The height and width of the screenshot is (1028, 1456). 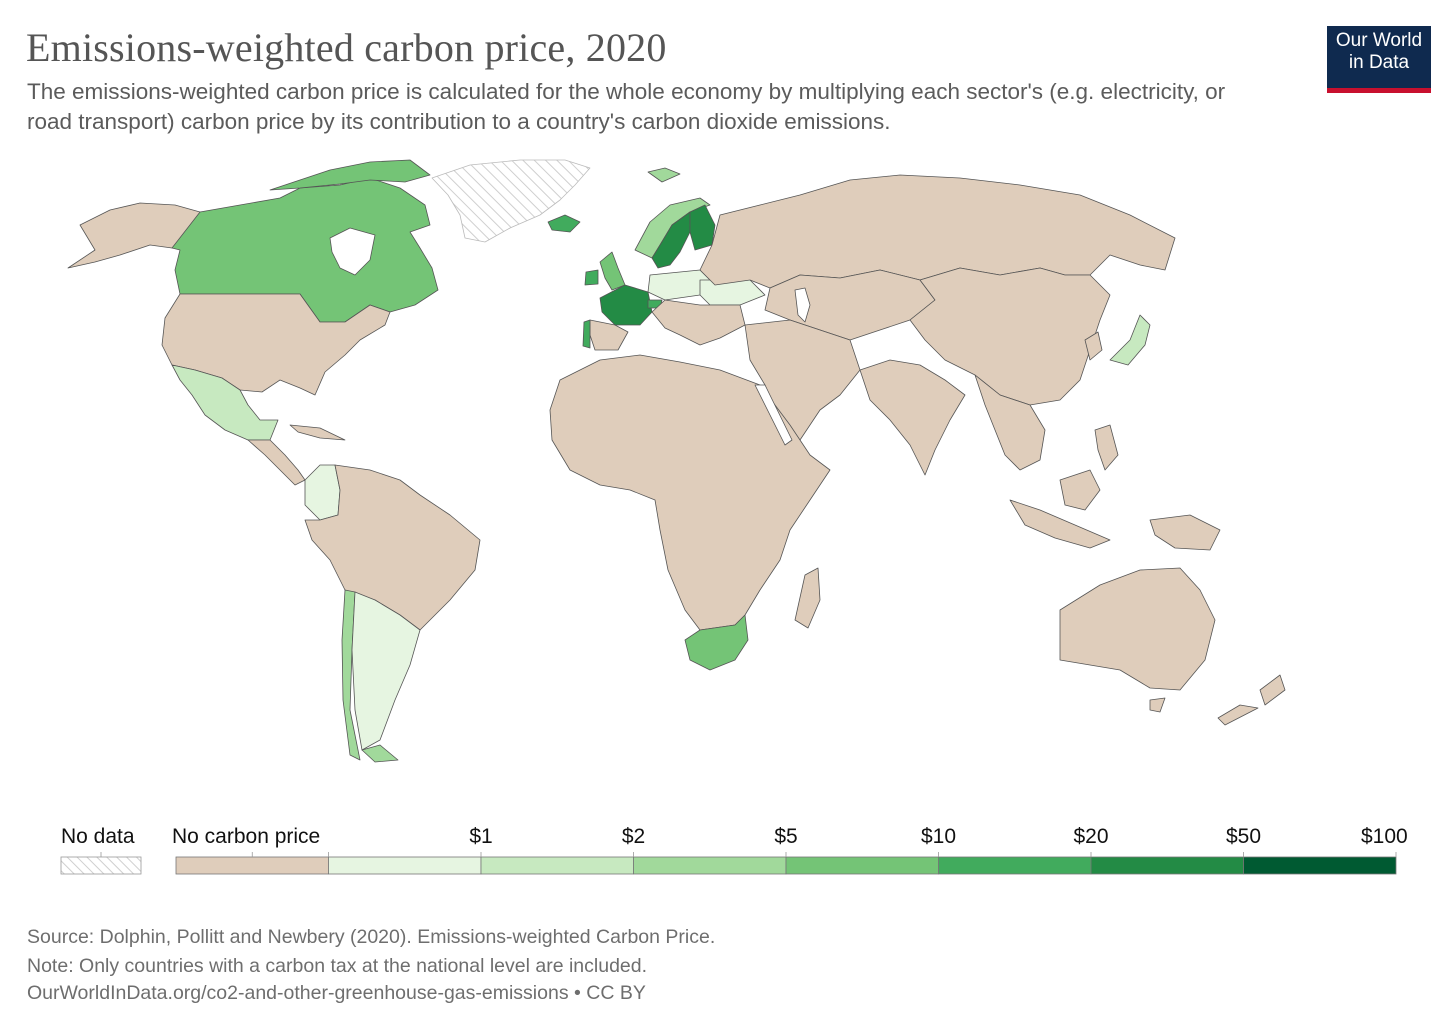 I want to click on region-finland, so click(x=702, y=227).